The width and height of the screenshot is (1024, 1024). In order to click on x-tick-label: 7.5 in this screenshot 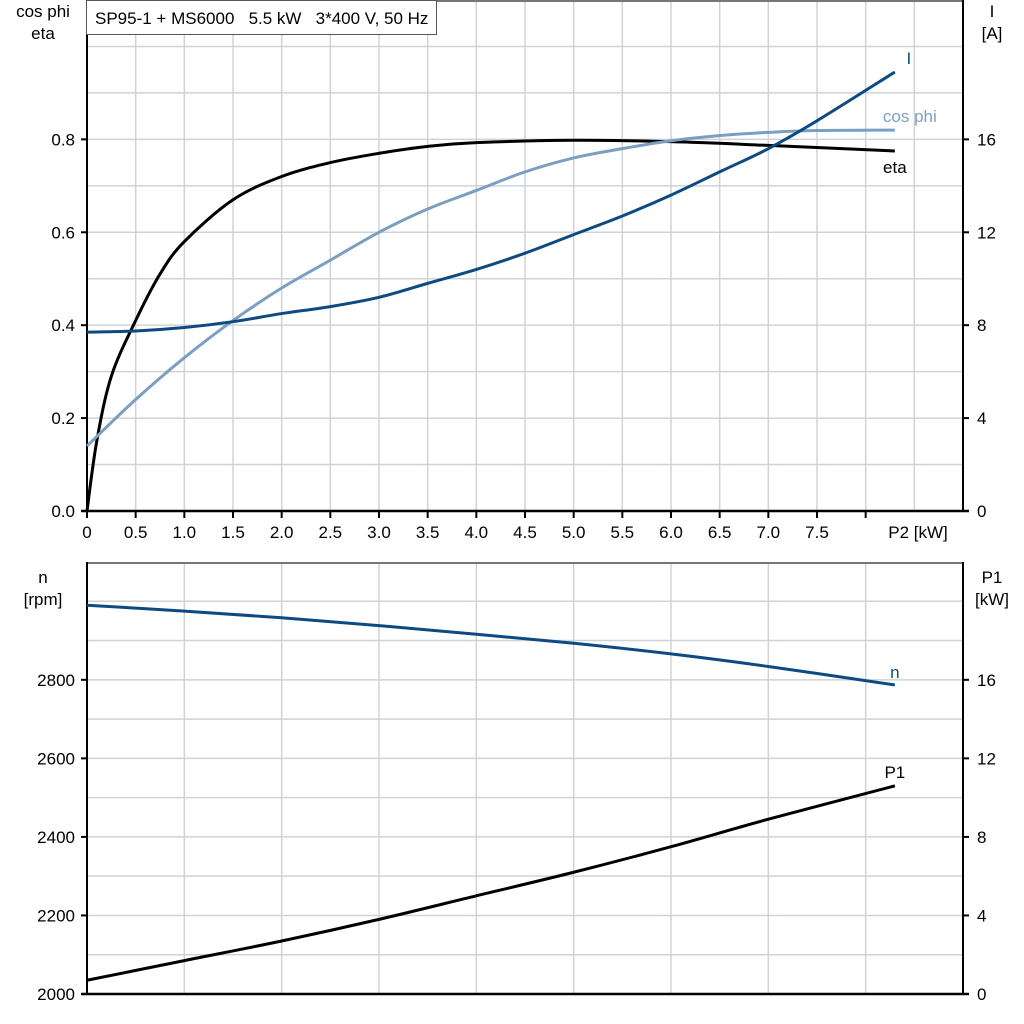, I will do `click(817, 532)`.